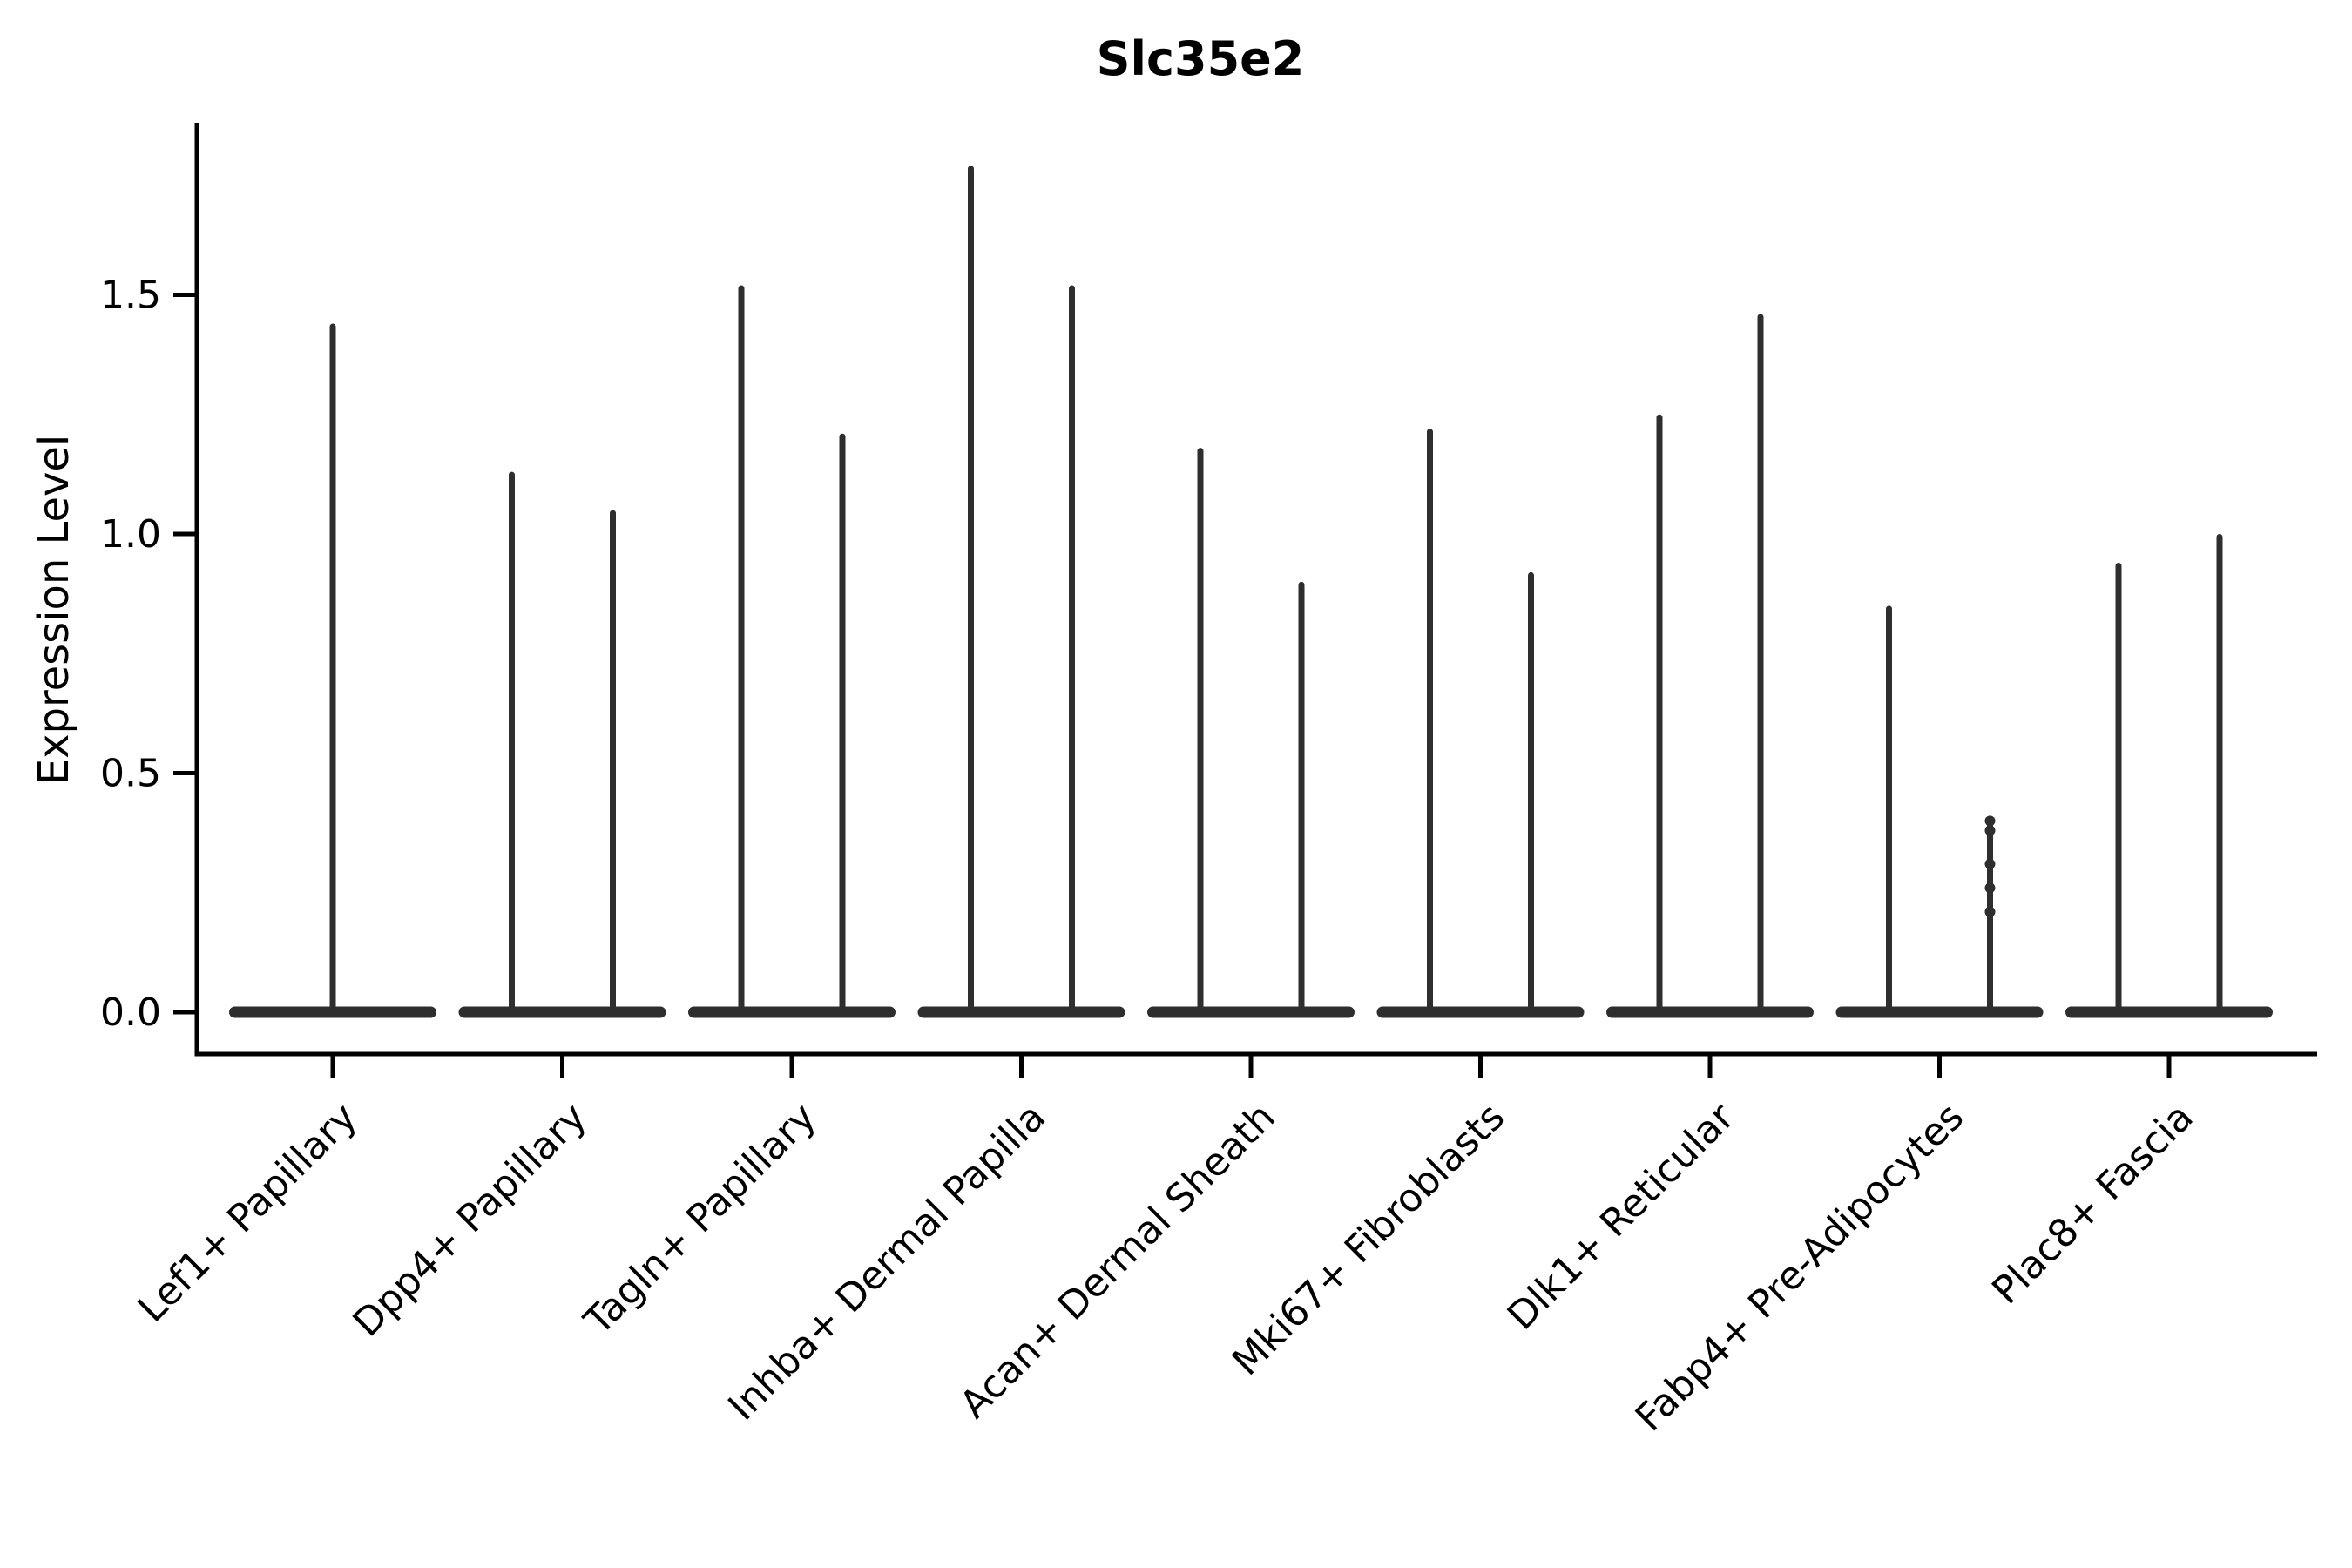 The width and height of the screenshot is (2352, 1568). Describe the element at coordinates (700, 1219) in the screenshot. I see `x-tick-label: Tagln+ Papillary` at that location.